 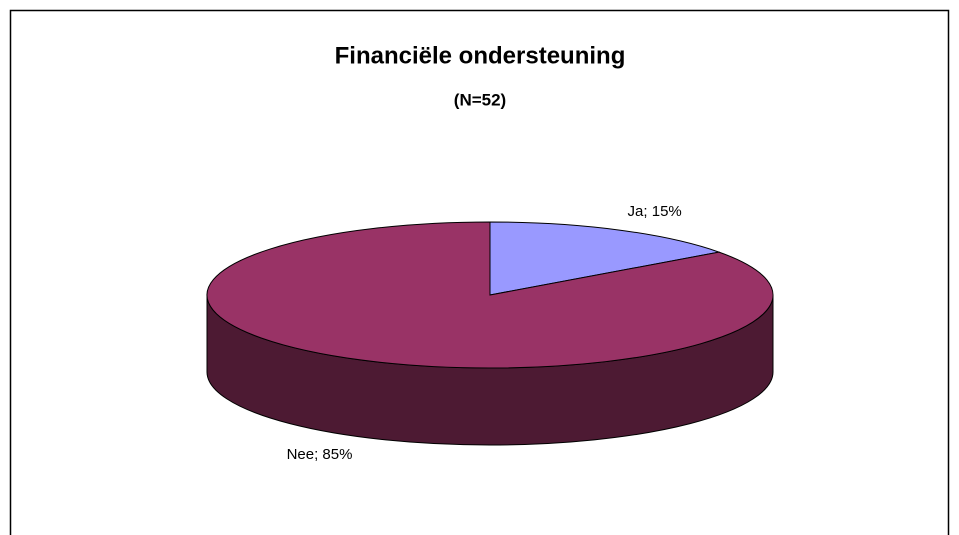 I want to click on pie-slice, so click(x=605, y=258).